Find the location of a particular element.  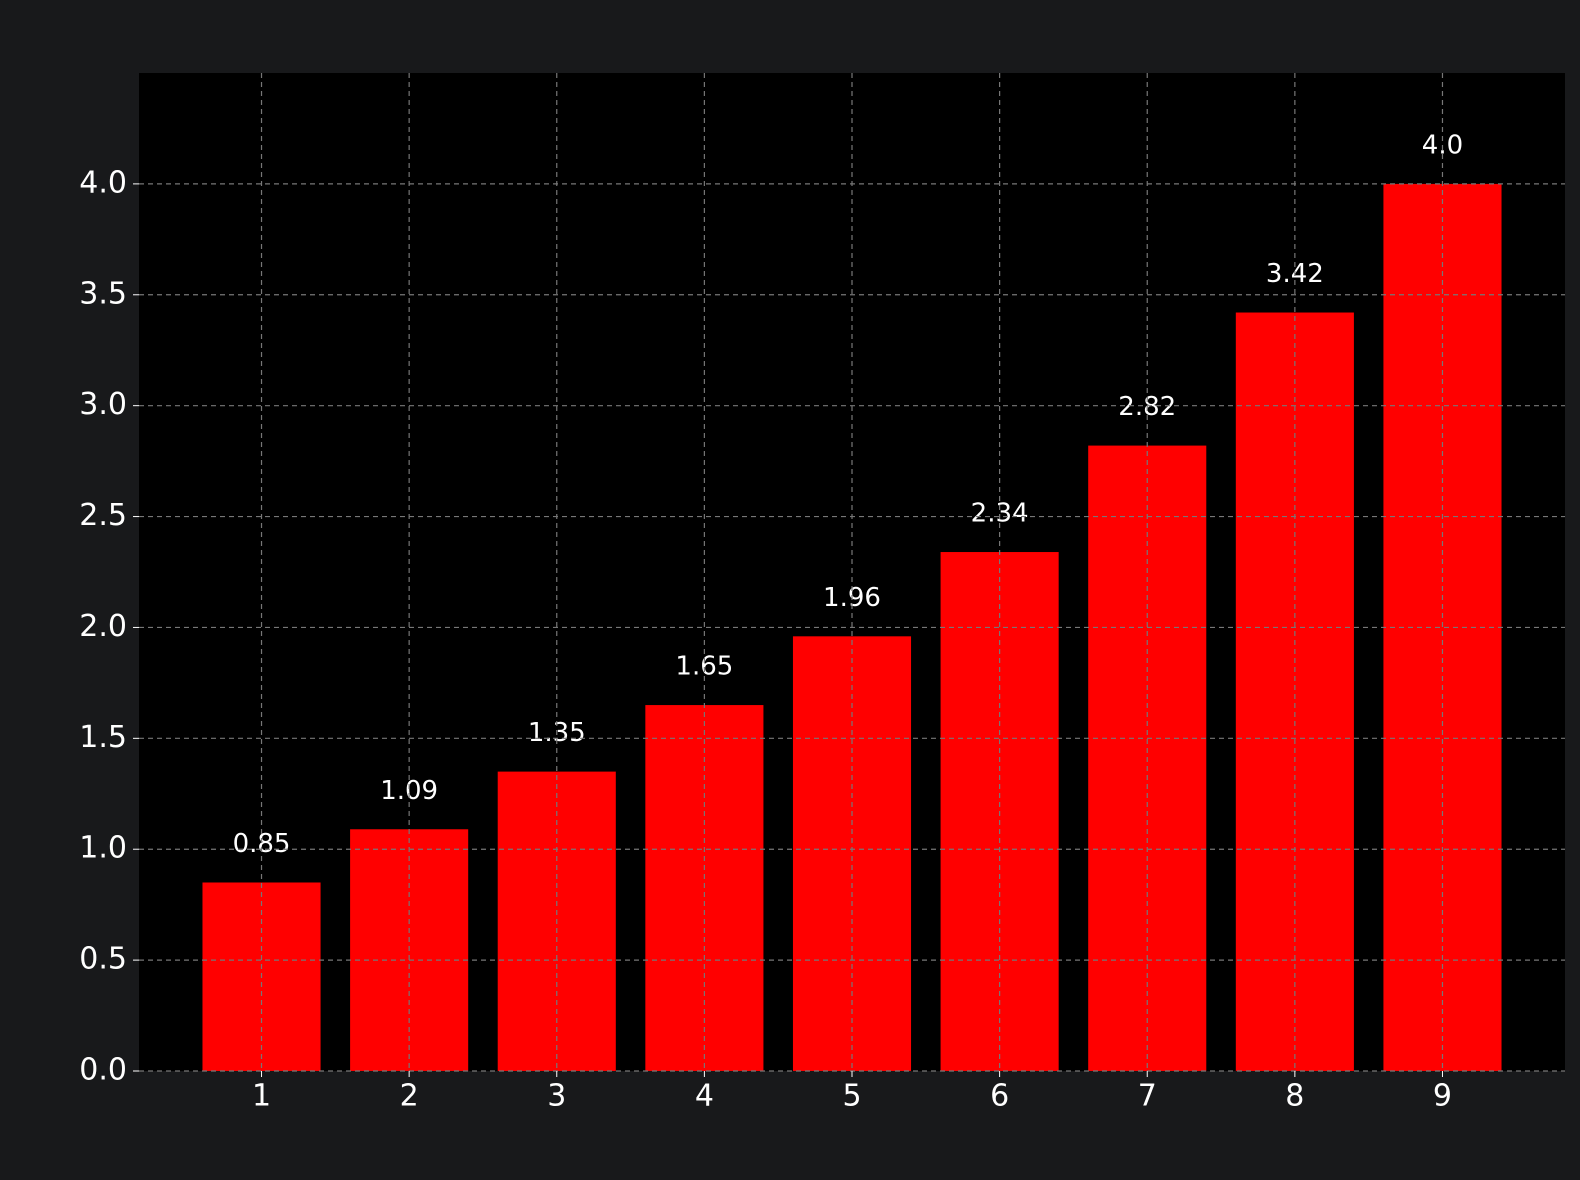

x-tick-label: 6 is located at coordinates (999, 1096).